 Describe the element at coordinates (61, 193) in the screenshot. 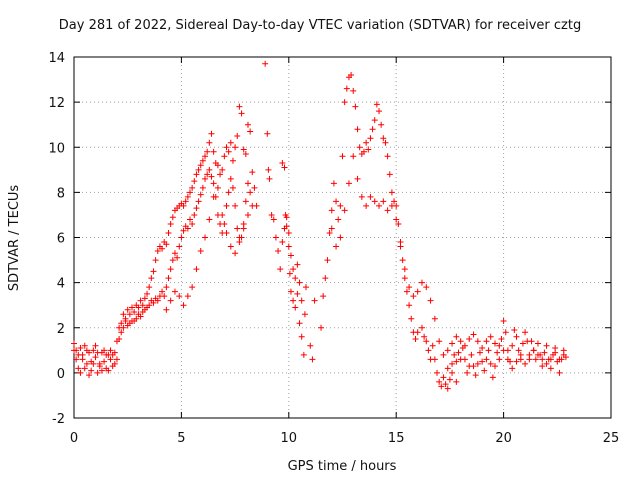

I see `y-tick-label: 8` at that location.